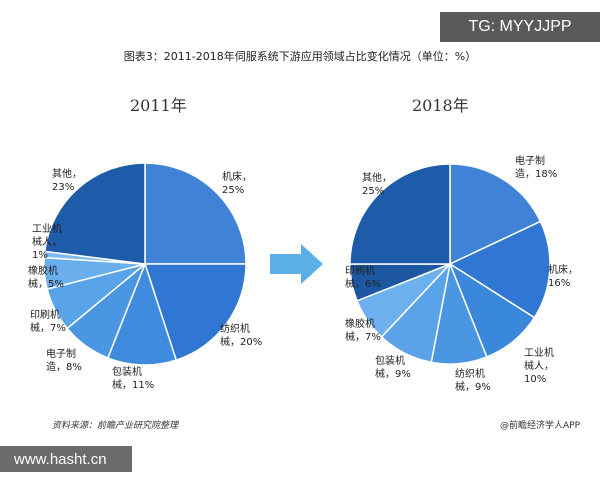 The image size is (600, 480). I want to click on pie-2018-label-qita: 其他， 25%, so click(377, 185).